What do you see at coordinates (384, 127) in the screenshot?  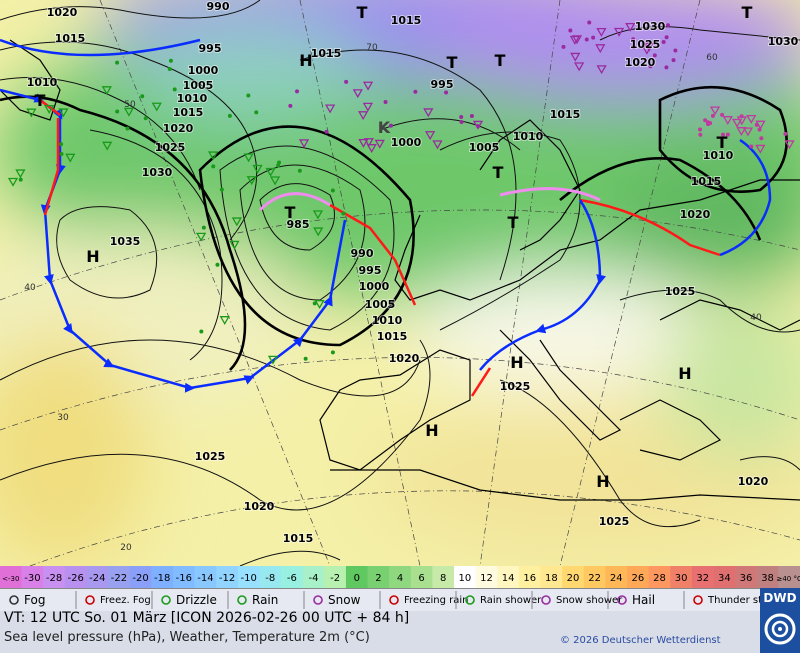 I see `pressure-center: K` at bounding box center [384, 127].